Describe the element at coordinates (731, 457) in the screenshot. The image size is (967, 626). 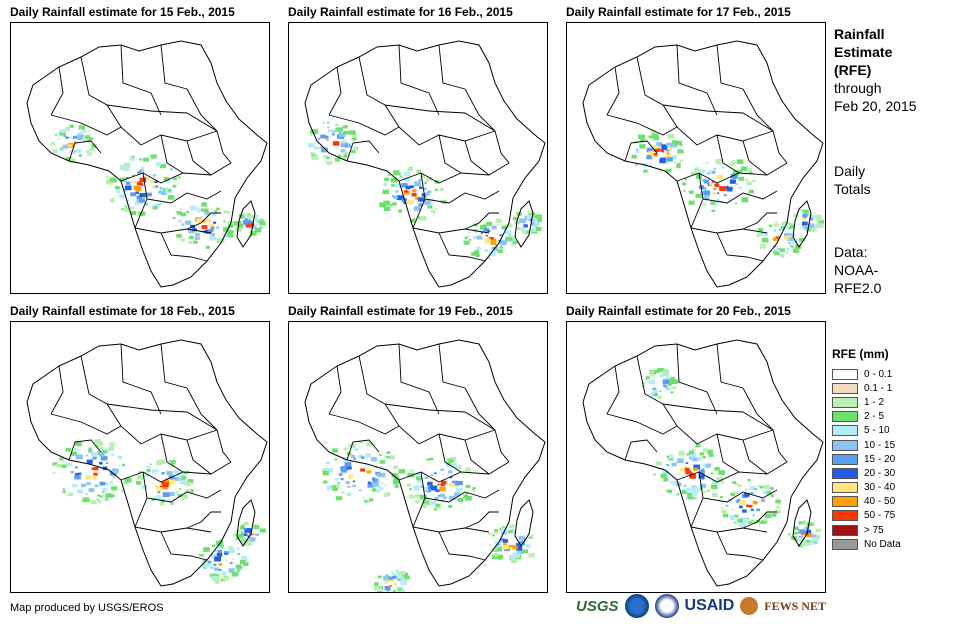
I see `rainfall-overlay` at that location.